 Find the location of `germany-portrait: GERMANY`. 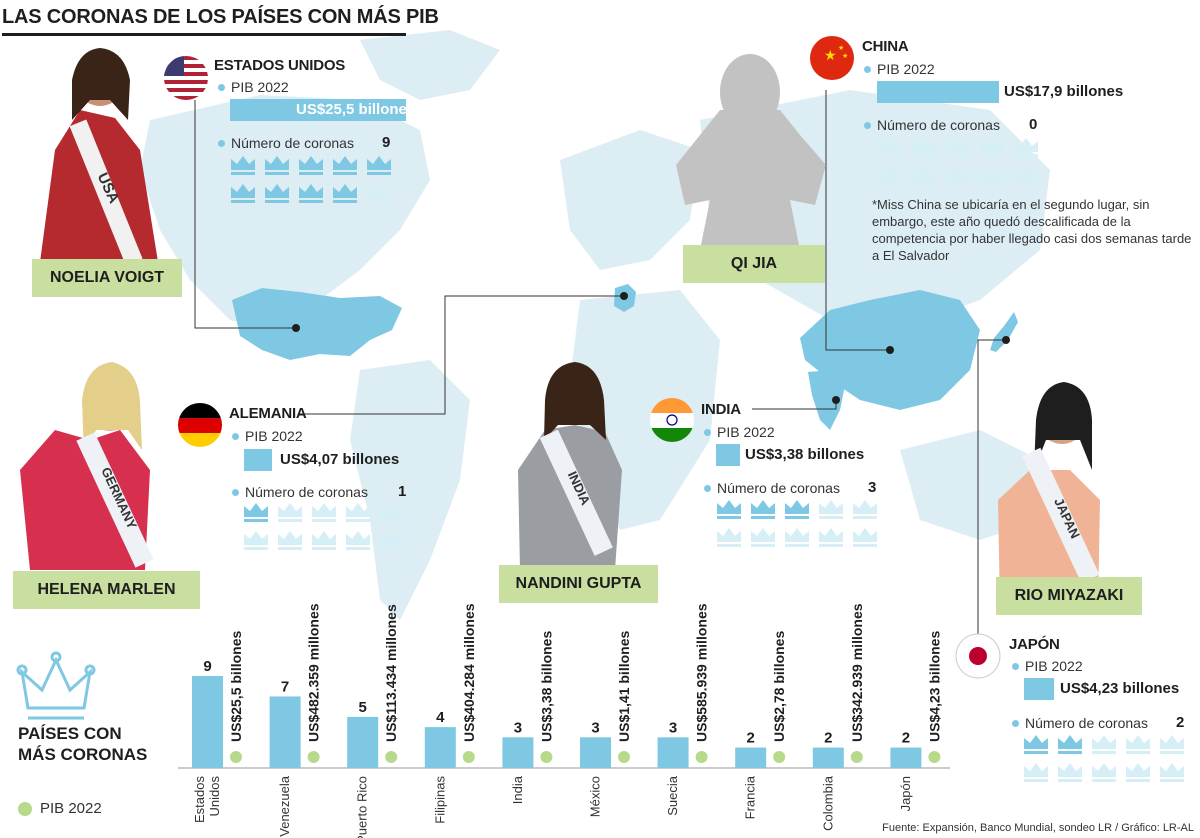

germany-portrait: GERMANY is located at coordinates (87, 466).